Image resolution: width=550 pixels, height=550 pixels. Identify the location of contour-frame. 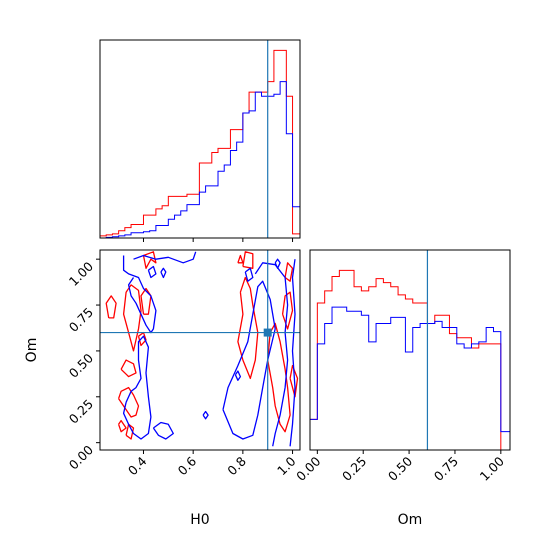
(200, 350).